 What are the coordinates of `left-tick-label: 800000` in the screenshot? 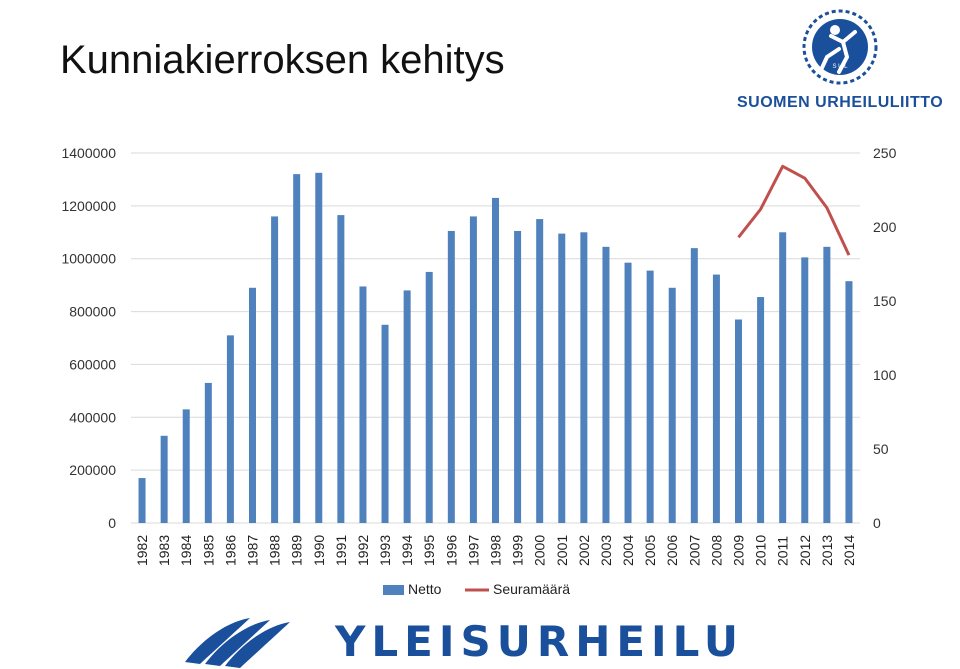 It's located at (92, 312).